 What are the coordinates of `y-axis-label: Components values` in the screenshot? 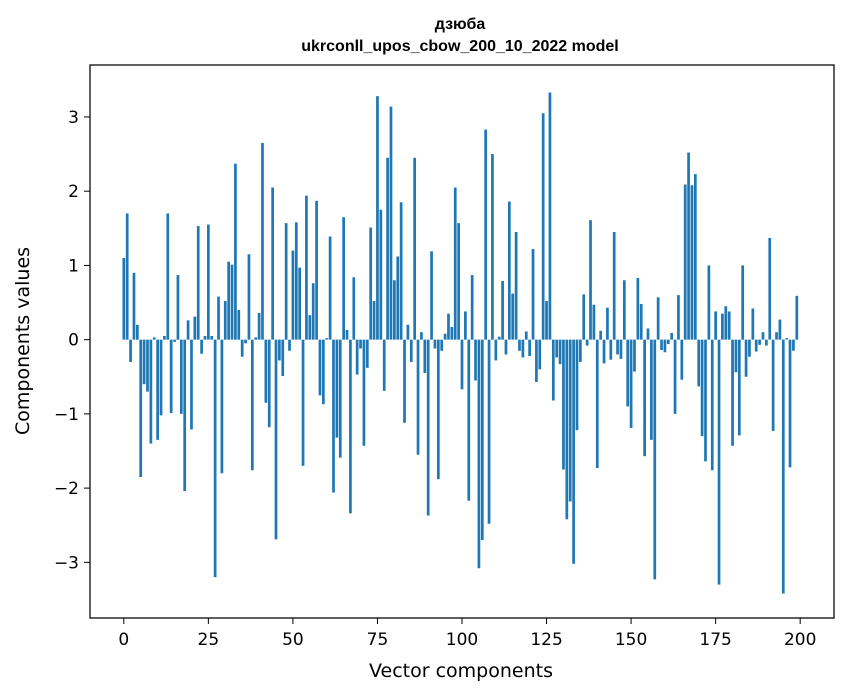 It's located at (23, 341).